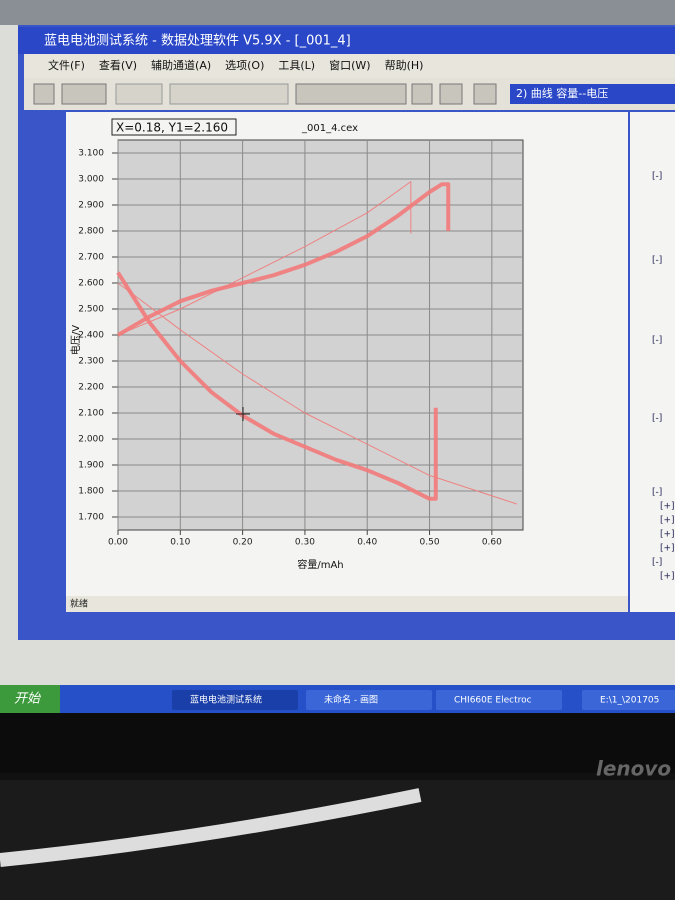  What do you see at coordinates (91, 388) in the screenshot?
I see `y-tick-label: 2.200` at bounding box center [91, 388].